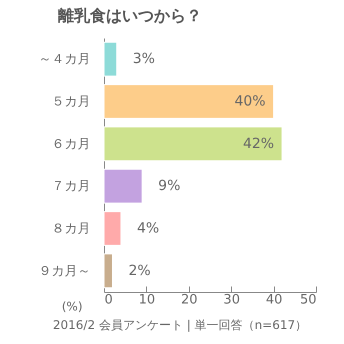  Describe the element at coordinates (139, 270) in the screenshot. I see `data-label: 2%` at that location.